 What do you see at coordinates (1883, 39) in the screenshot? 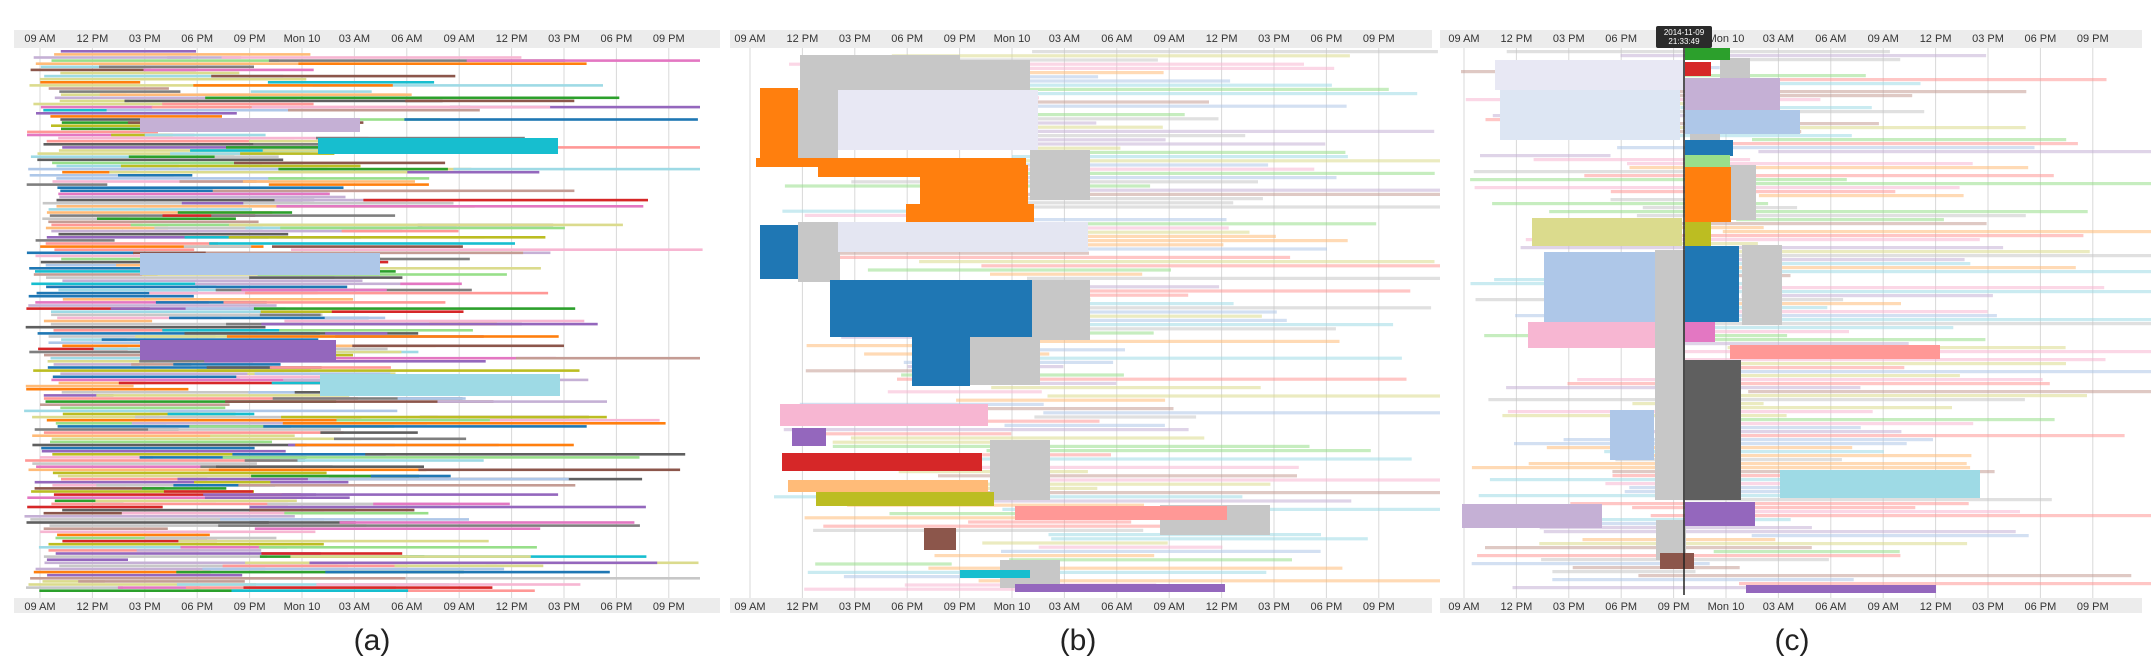
I see `x-tick-label-top: 09 AM` at bounding box center [1883, 39].